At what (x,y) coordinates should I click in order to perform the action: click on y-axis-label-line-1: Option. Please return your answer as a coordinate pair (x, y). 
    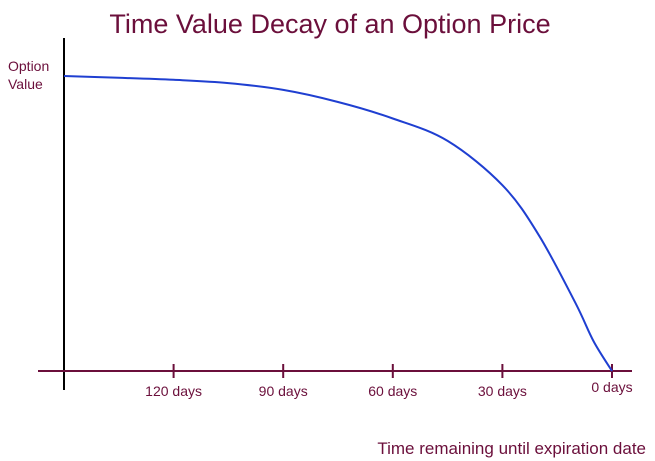
    Looking at the image, I should click on (28, 66).